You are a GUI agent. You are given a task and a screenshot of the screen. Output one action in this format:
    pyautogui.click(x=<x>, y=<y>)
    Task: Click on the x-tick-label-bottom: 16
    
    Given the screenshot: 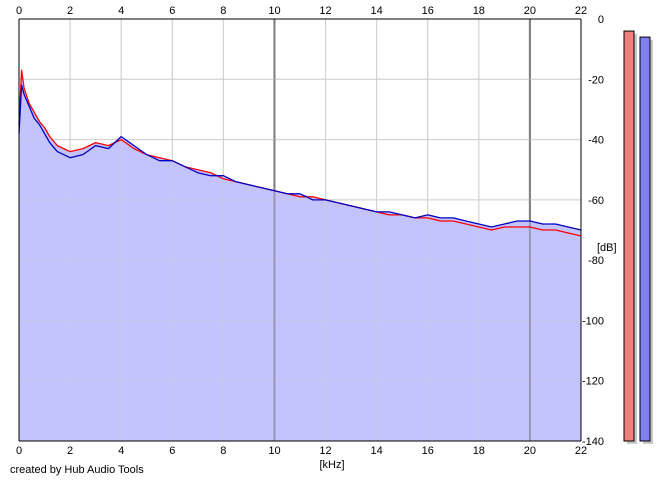 What is the action you would take?
    pyautogui.click(x=428, y=451)
    